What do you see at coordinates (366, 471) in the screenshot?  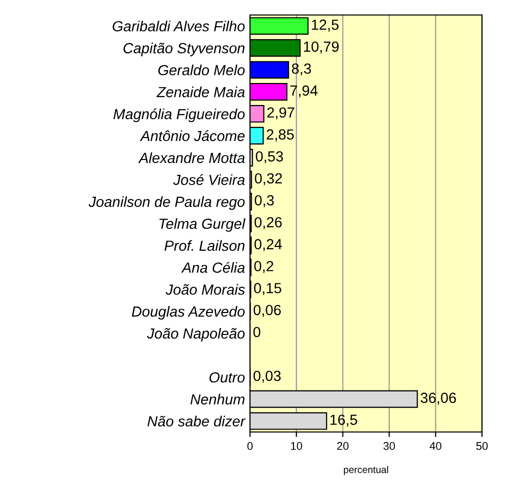 I see `x-axis-title: percentual` at bounding box center [366, 471].